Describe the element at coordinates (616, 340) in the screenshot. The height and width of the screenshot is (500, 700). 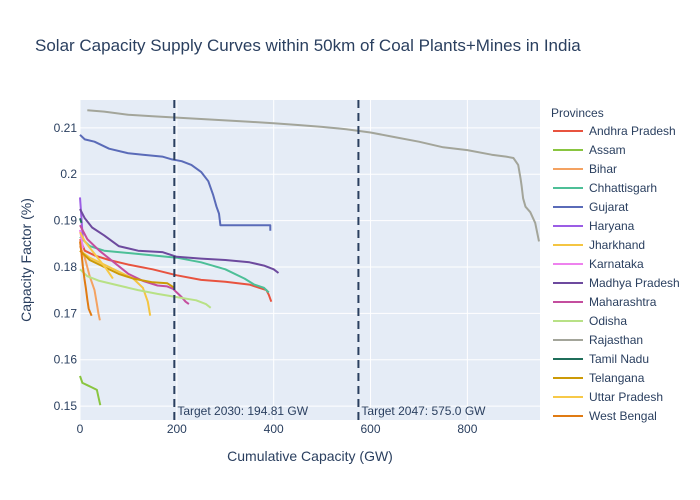
I see `legend-item-label: Rajasthan` at that location.